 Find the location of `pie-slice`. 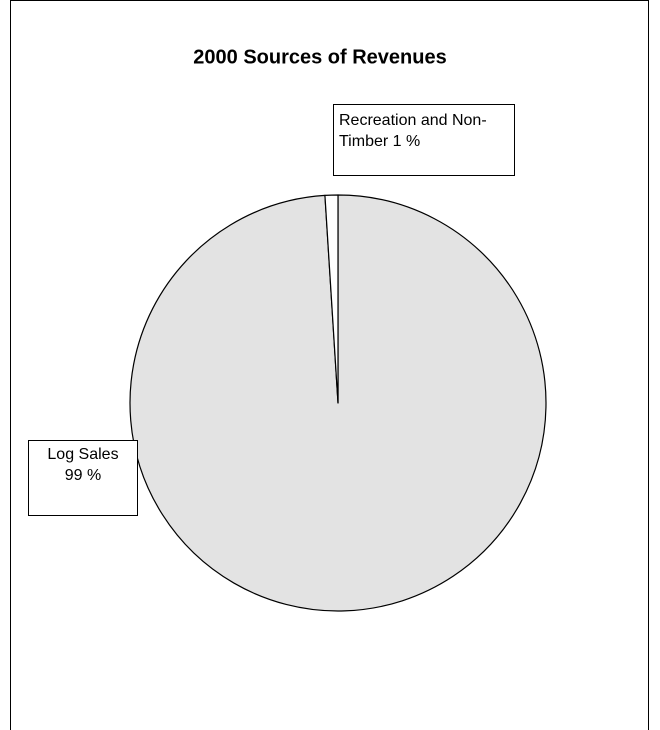

pie-slice is located at coordinates (331, 299).